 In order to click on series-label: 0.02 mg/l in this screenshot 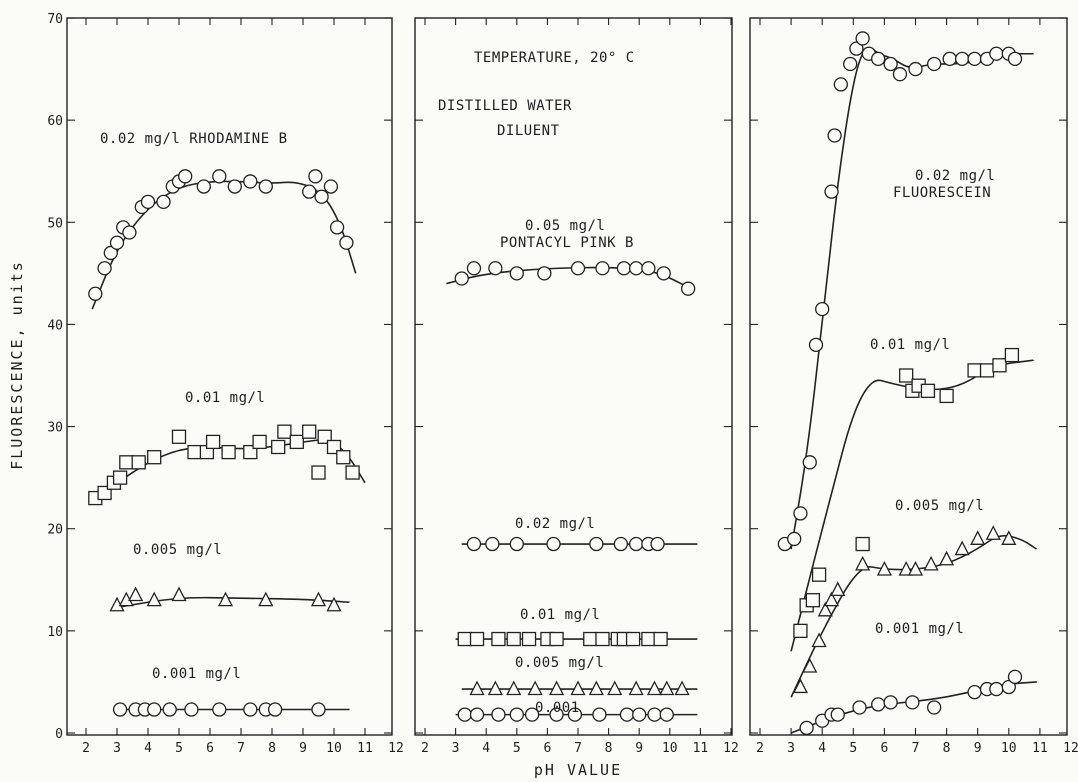, I will do `click(555, 524)`.